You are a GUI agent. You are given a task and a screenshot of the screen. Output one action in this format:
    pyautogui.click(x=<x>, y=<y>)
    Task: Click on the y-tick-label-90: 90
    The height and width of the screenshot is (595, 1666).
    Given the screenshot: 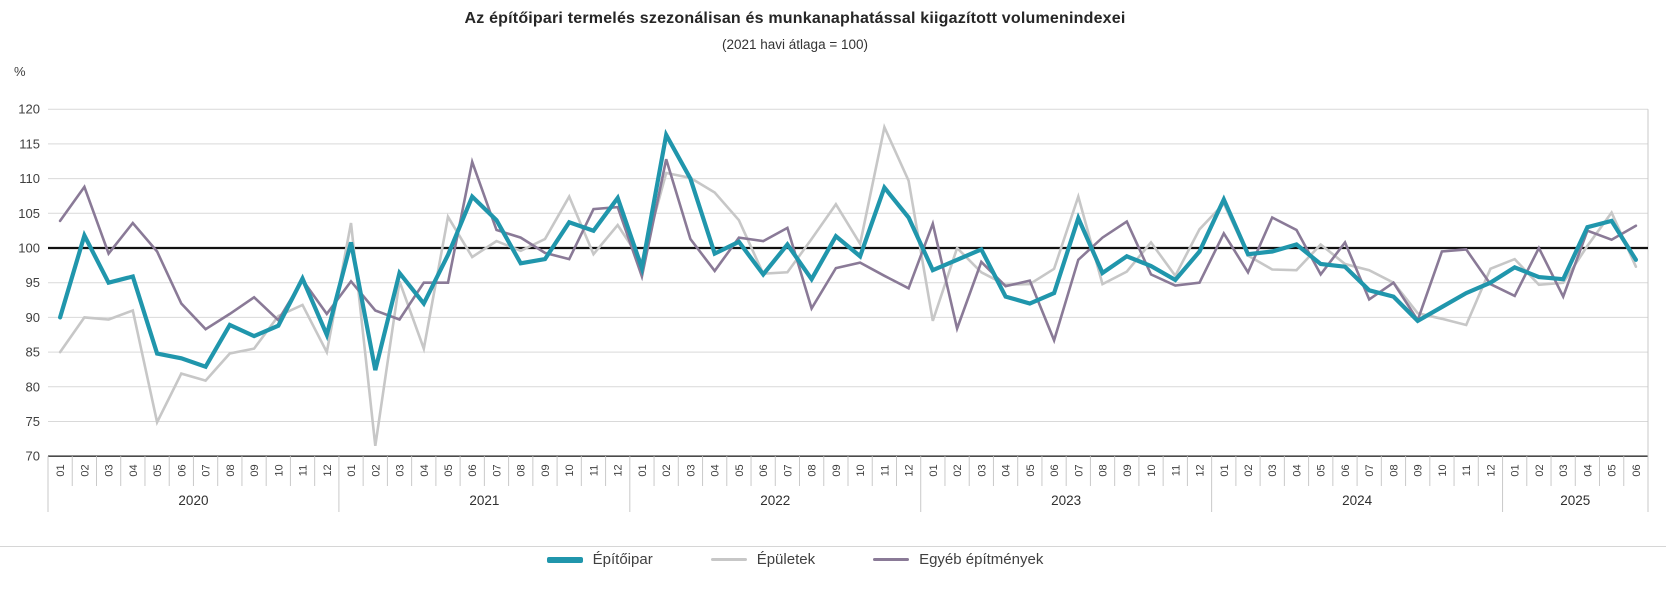 What is the action you would take?
    pyautogui.click(x=33, y=317)
    